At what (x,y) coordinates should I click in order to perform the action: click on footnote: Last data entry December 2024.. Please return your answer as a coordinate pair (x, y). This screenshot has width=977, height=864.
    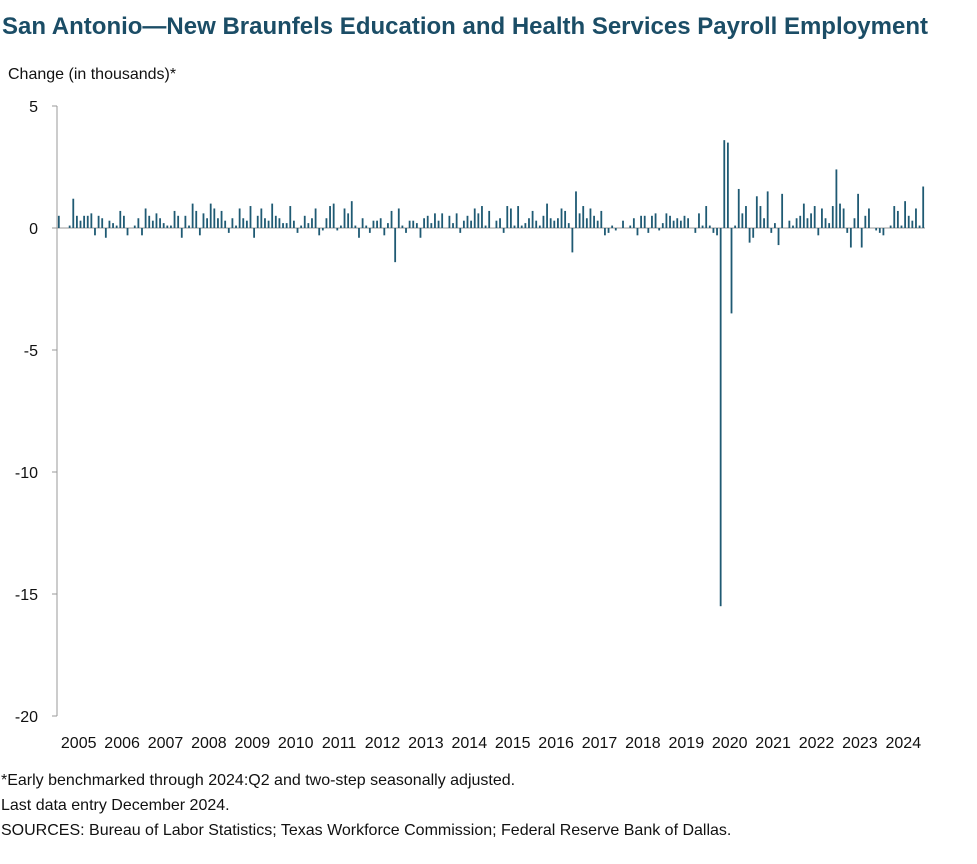
    Looking at the image, I should click on (115, 805).